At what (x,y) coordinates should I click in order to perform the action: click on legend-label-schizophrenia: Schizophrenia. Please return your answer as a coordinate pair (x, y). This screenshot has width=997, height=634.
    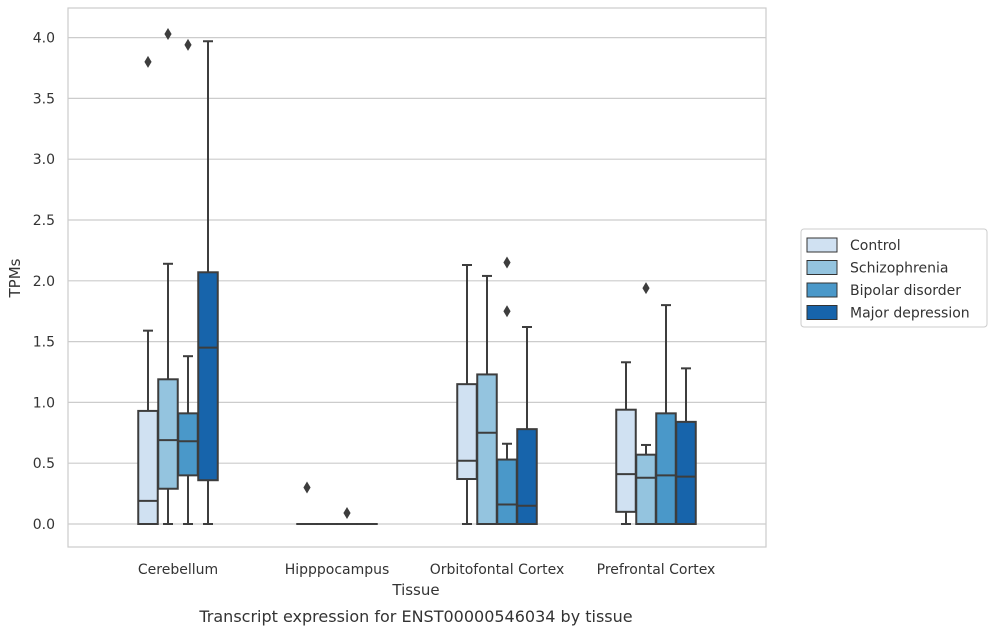
    Looking at the image, I should click on (899, 269).